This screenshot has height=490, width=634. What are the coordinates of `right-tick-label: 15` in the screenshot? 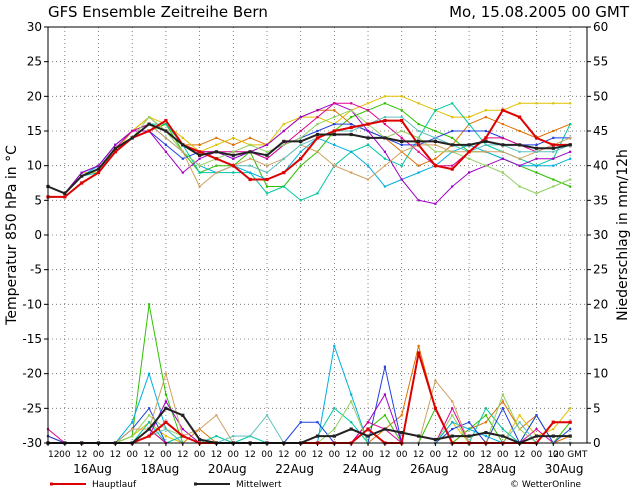 It's located at (600, 339).